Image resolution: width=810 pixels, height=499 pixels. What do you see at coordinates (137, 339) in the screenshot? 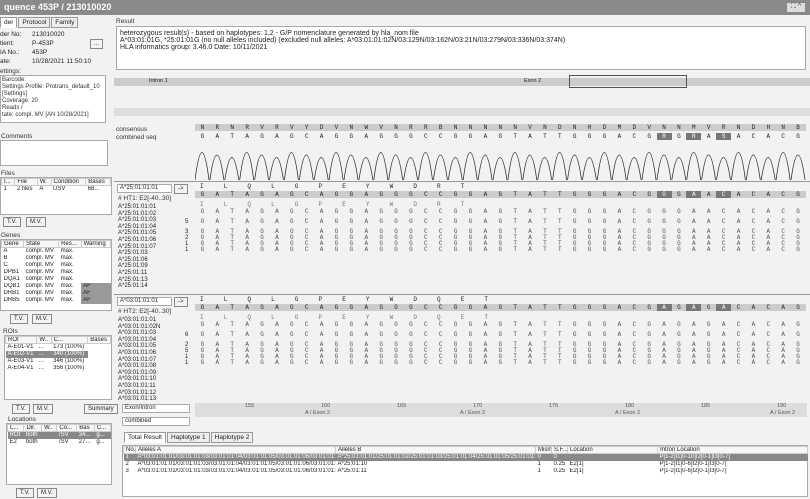
I see `allele-list-item: A*03:01:01:04` at bounding box center [137, 339].